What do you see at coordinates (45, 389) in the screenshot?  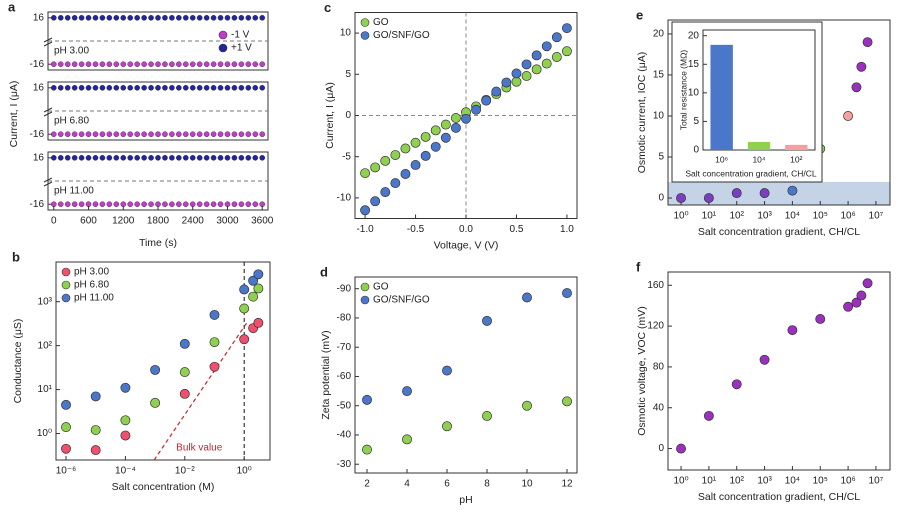 I see `y-tick-label: 10¹` at bounding box center [45, 389].